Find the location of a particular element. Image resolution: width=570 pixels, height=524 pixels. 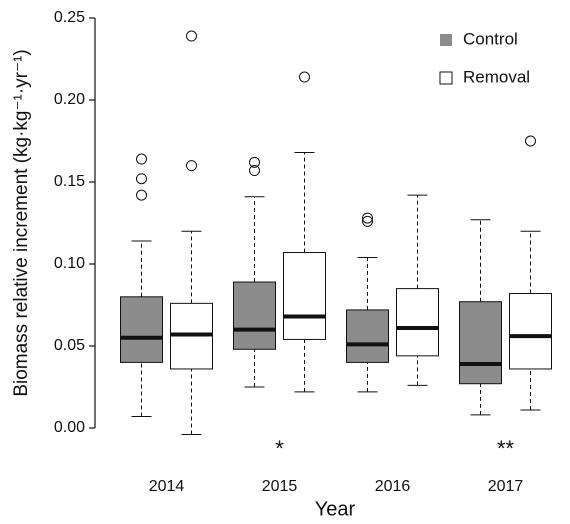

y-tick-label: 0.00 is located at coordinates (69, 427).